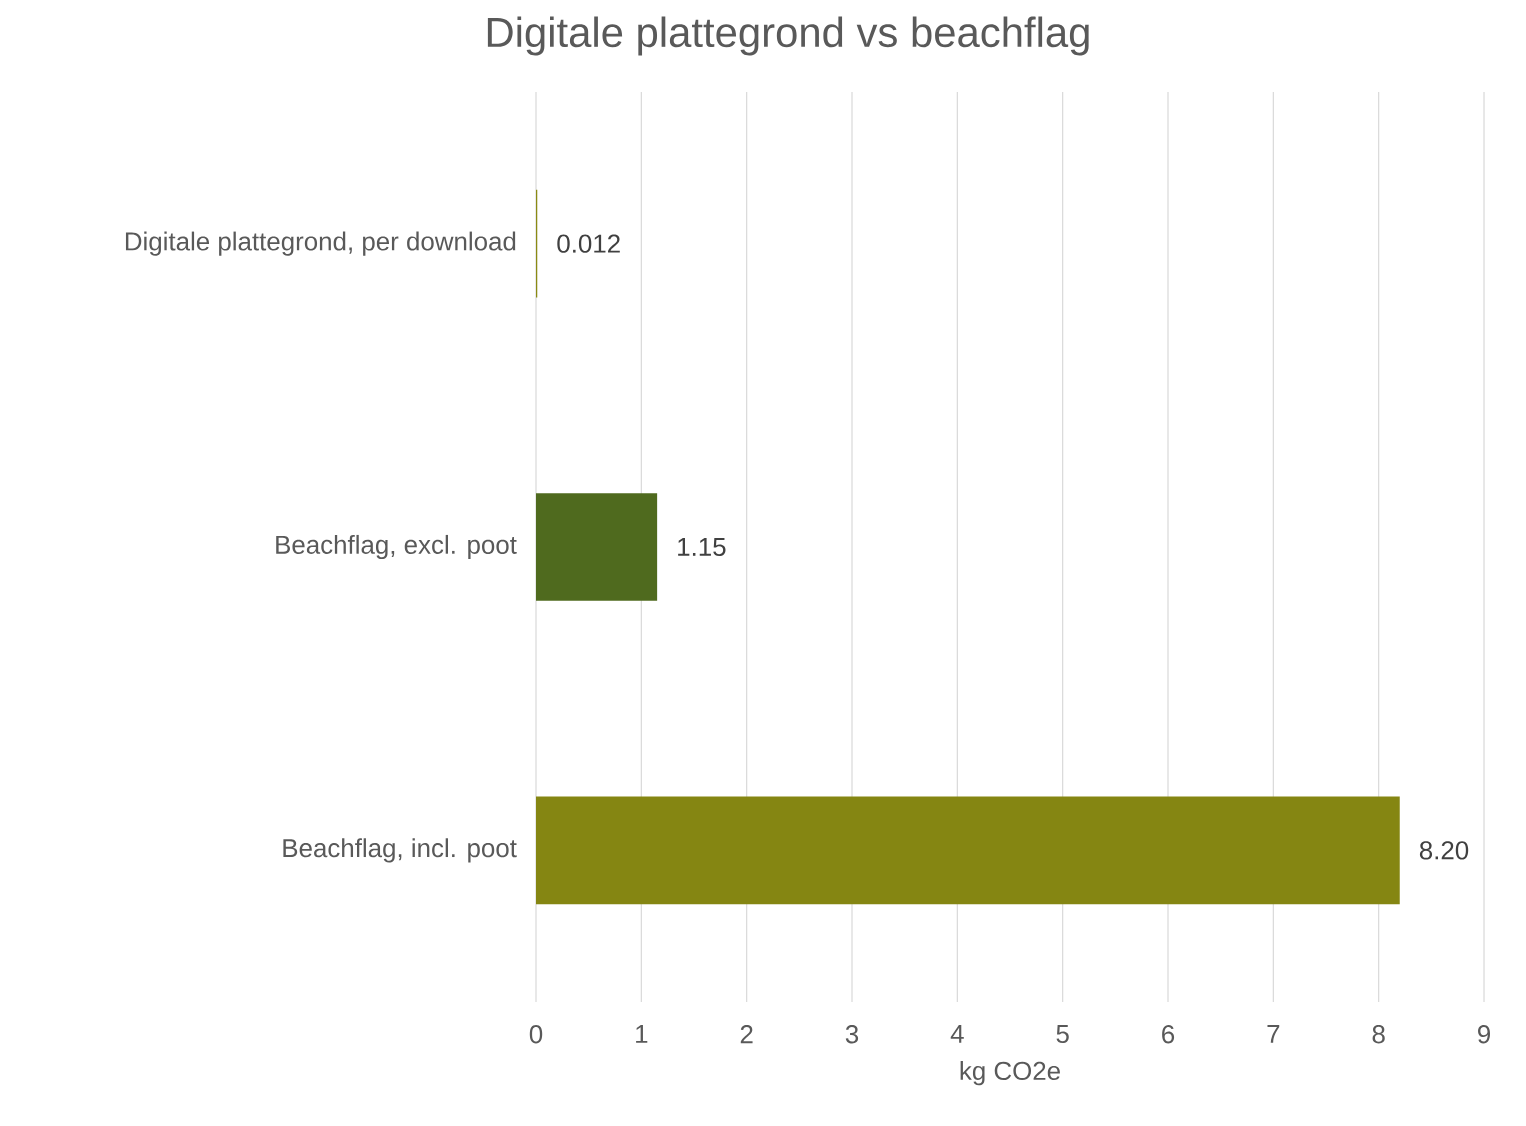 This screenshot has width=1526, height=1126. Describe the element at coordinates (1444, 850) in the screenshot. I see `data-label: 8.20` at that location.